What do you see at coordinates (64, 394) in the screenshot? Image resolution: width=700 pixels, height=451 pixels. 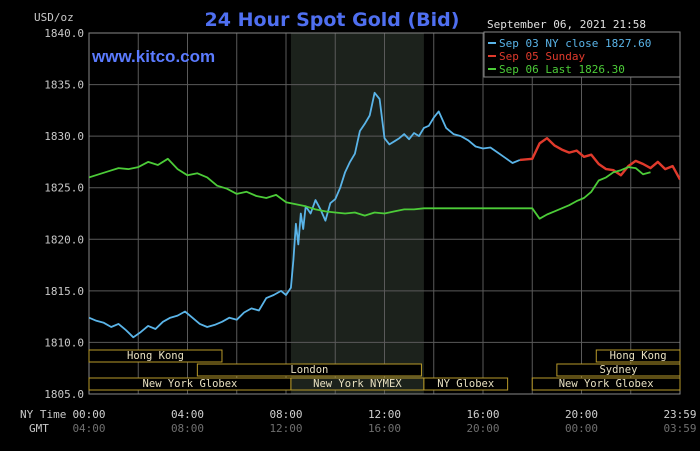 I see `y-tick-label: 1805.0` at bounding box center [64, 394].